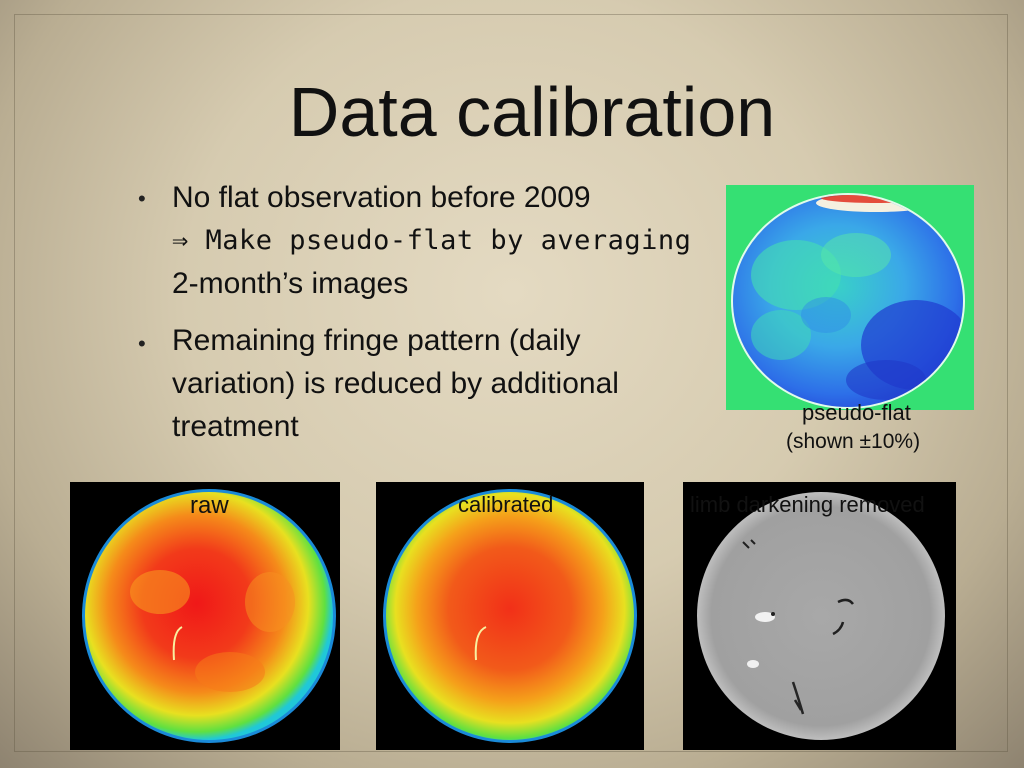 Image resolution: width=1024 pixels, height=768 pixels. Describe the element at coordinates (290, 283) in the screenshot. I see `bullet-1-line-3: 2-month’s images` at that location.